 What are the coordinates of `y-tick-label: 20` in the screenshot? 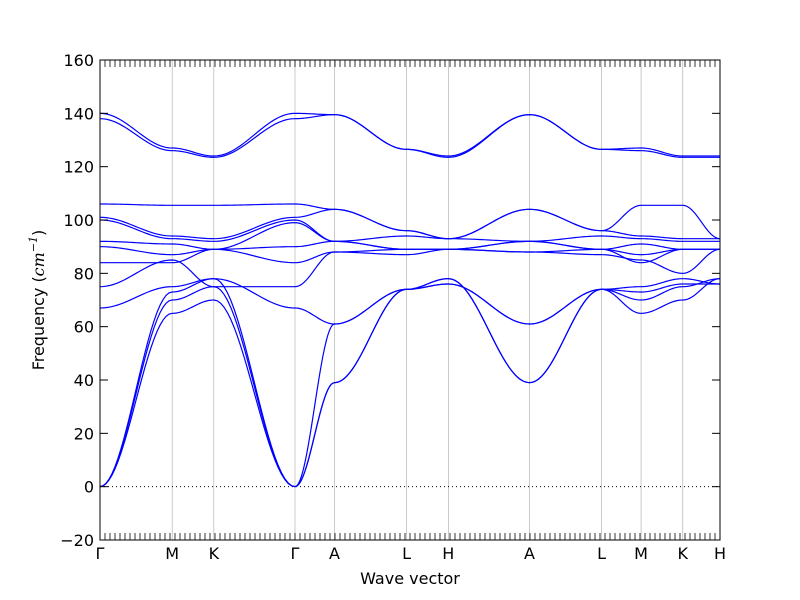 It's located at (84, 433).